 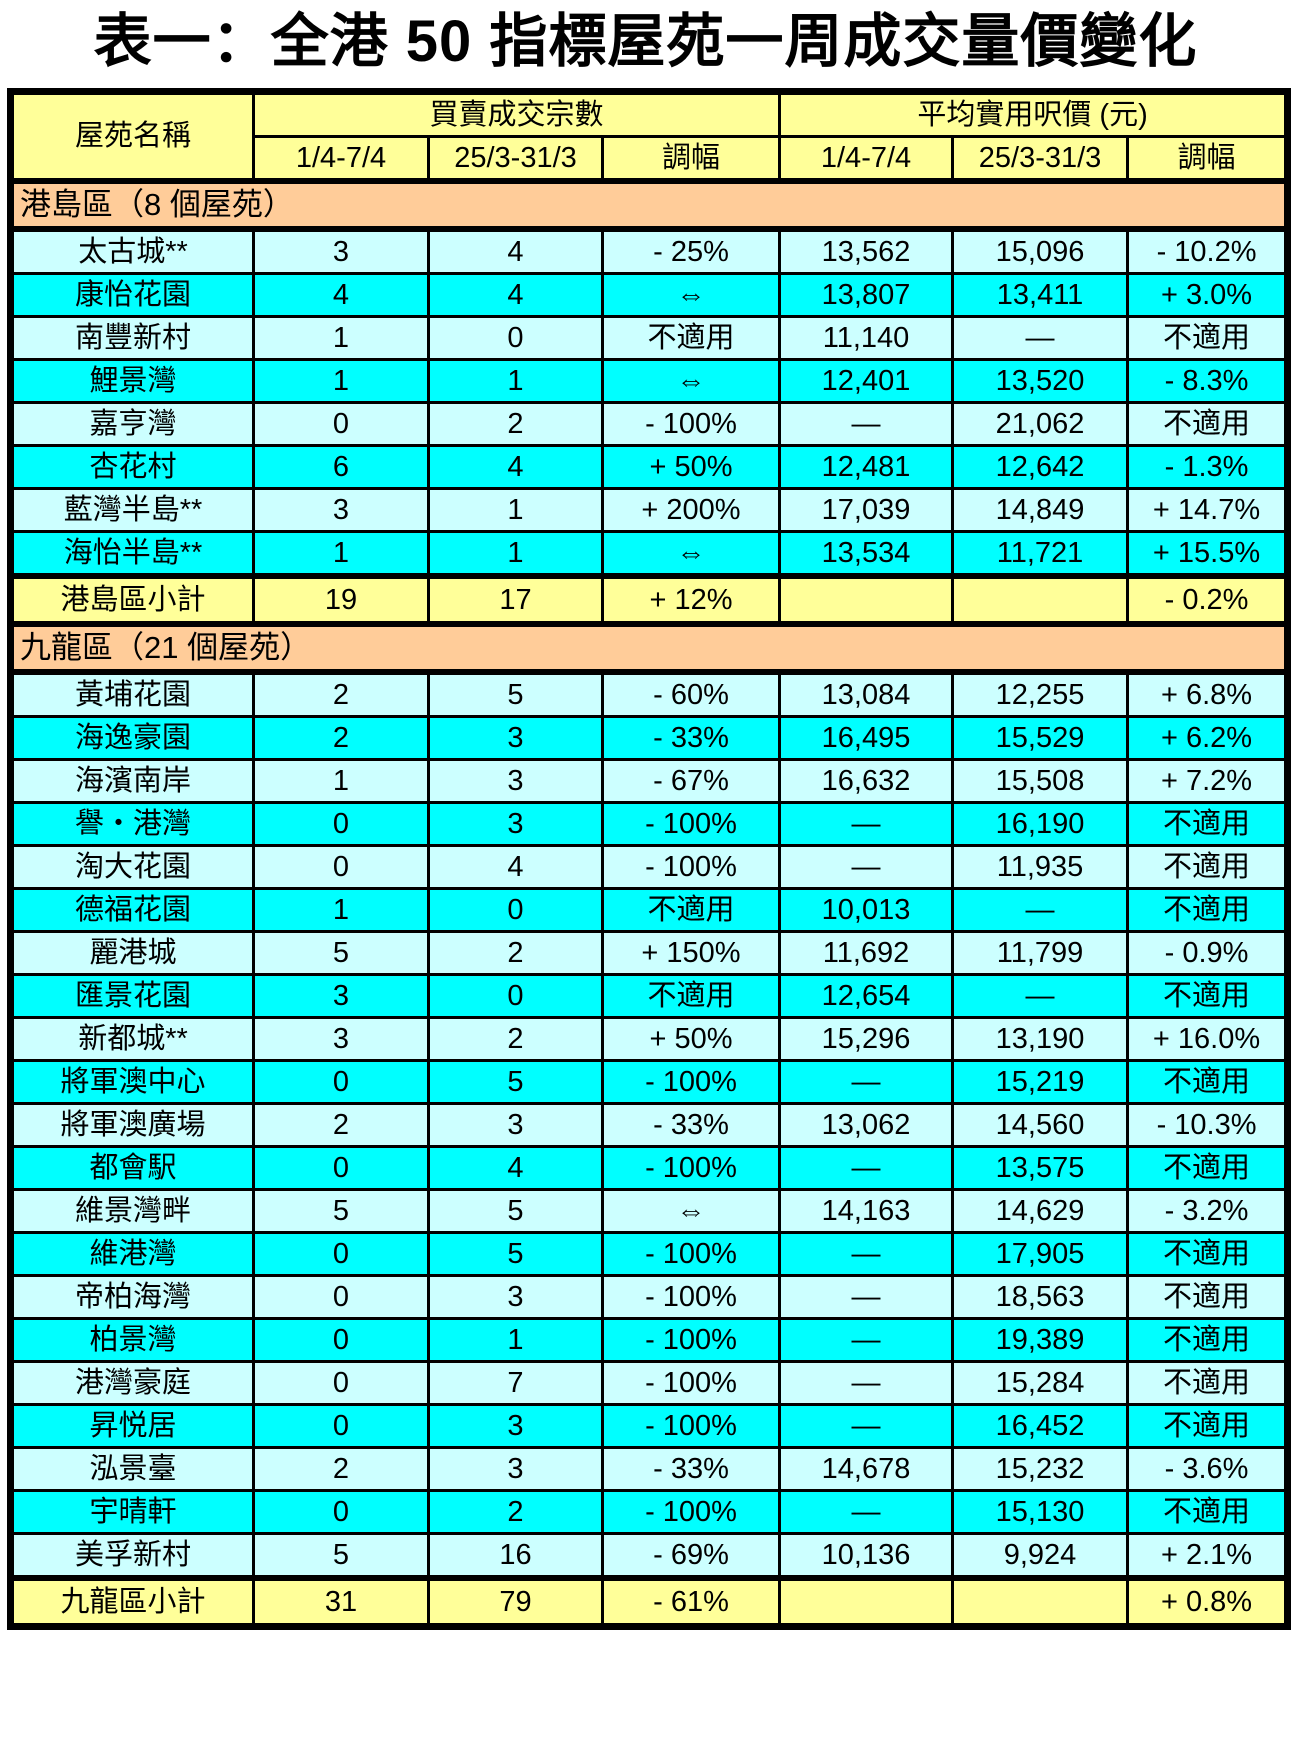 What do you see at coordinates (1208, 381) in the screenshot?
I see `price-change: - 8.3%` at bounding box center [1208, 381].